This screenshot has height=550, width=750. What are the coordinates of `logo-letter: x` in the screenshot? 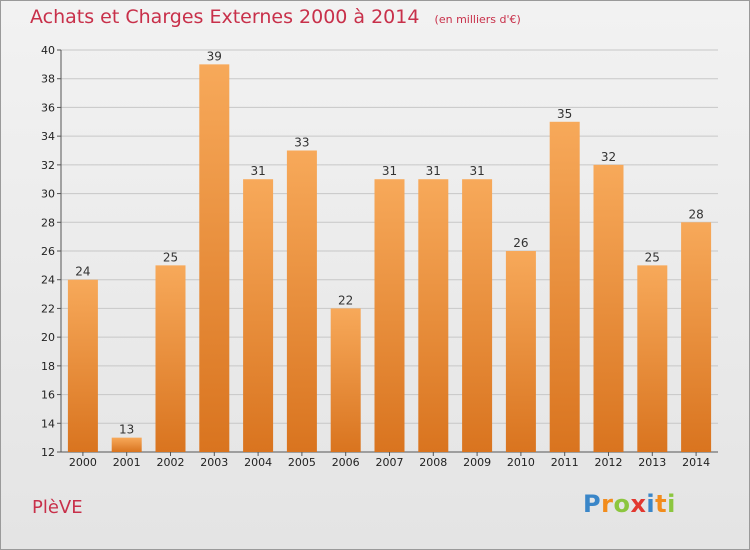 It's located at (638, 504).